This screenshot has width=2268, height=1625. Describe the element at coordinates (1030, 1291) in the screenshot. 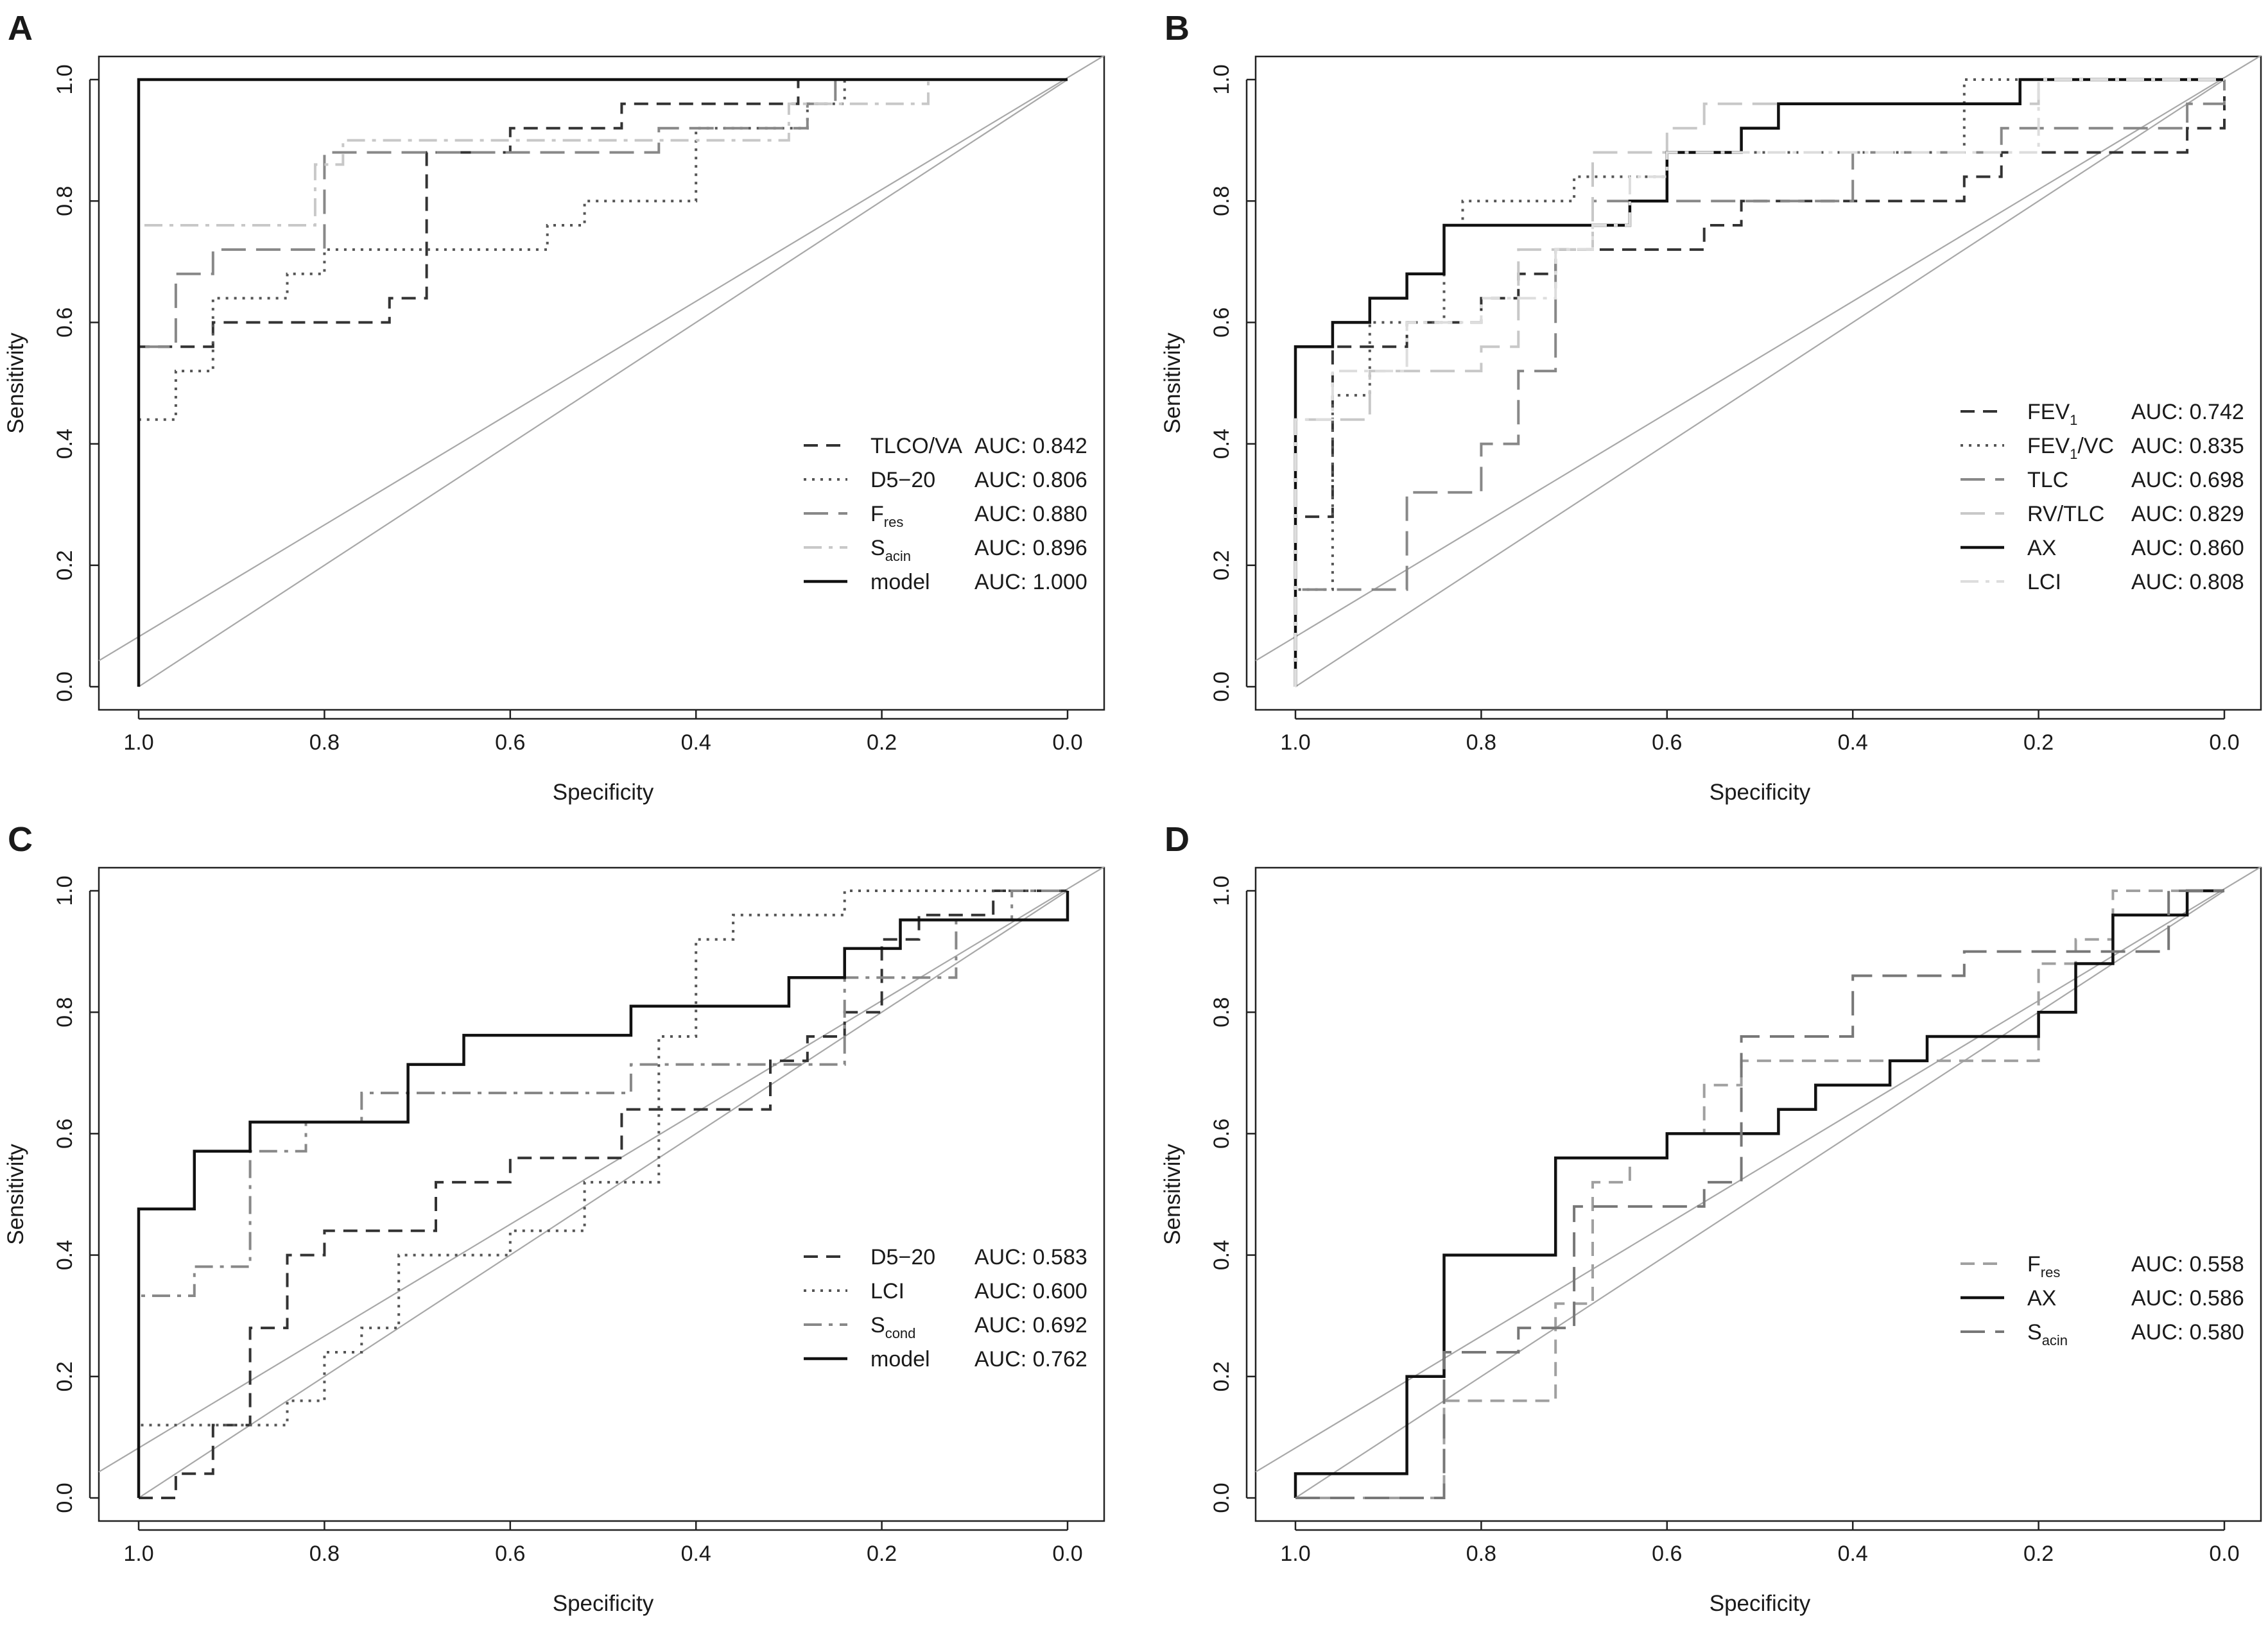

I see `legend-auc: AUC: 0.600` at that location.